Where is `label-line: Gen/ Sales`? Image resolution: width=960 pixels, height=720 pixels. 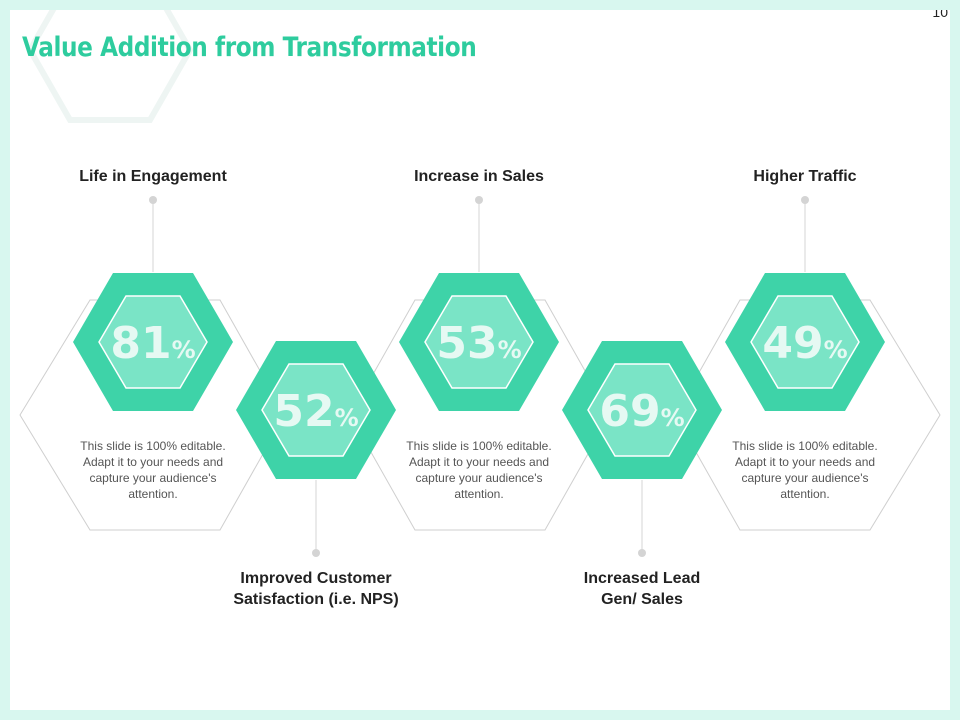
label-line: Gen/ Sales is located at coordinates (642, 599).